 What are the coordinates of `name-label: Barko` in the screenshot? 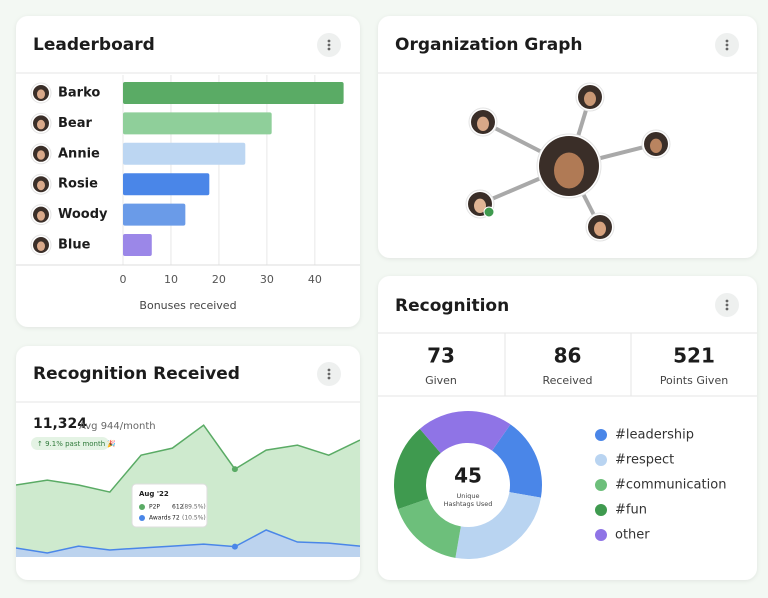 It's located at (79, 93).